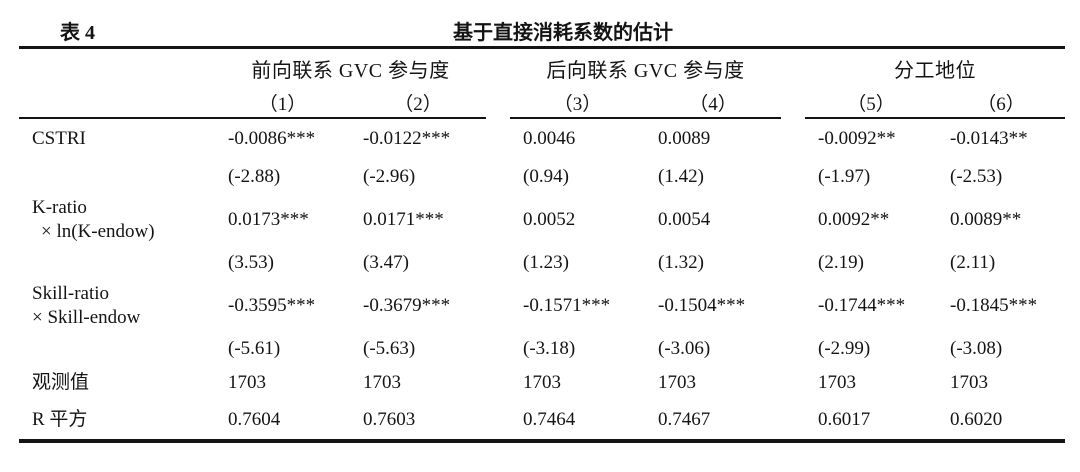 This screenshot has height=472, width=1080. I want to click on row-label: CSTRI, so click(59, 139).